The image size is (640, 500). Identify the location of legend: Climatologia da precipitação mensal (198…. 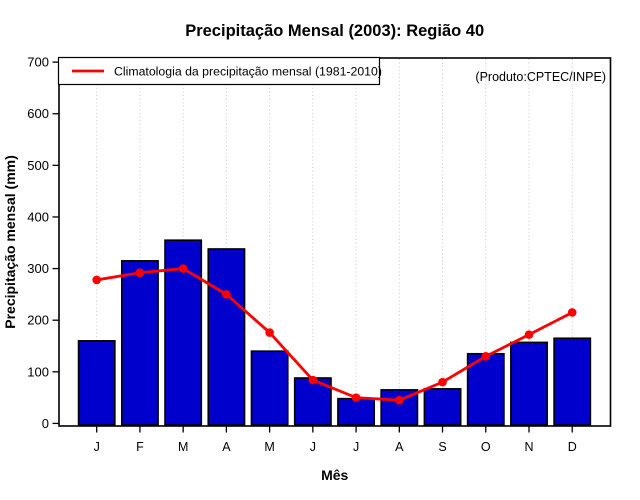
(219, 71).